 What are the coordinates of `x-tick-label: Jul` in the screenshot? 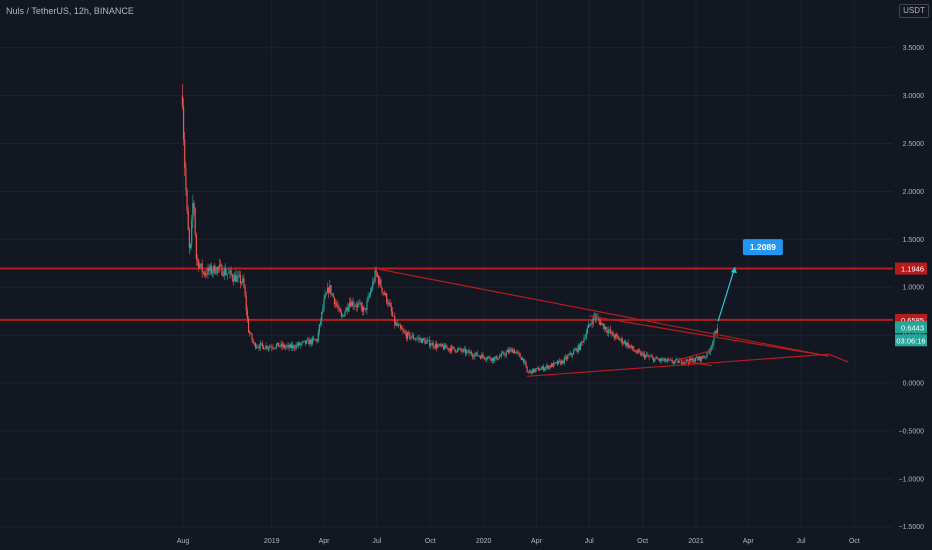 It's located at (589, 541).